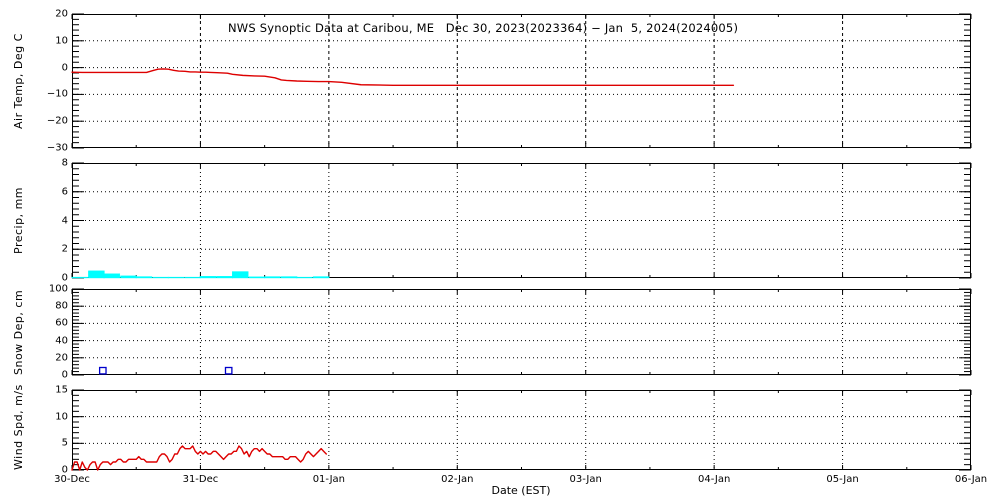  What do you see at coordinates (585, 479) in the screenshot?
I see `xtick-03-Jan: 03-Jan` at bounding box center [585, 479].